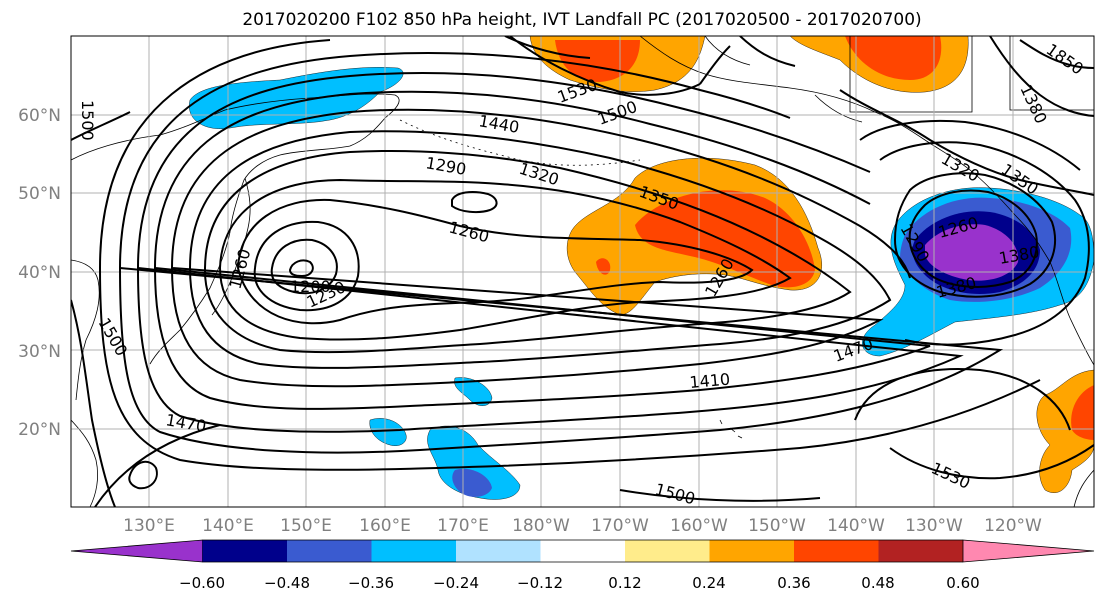 The width and height of the screenshot is (1105, 601). What do you see at coordinates (1013, 526) in the screenshot?
I see `lon-label: 120°W` at bounding box center [1013, 526].